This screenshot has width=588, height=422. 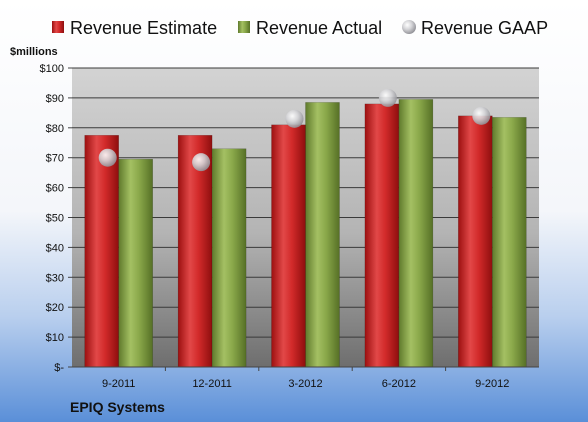 I want to click on y-tick-label: $50, so click(x=55, y=219).